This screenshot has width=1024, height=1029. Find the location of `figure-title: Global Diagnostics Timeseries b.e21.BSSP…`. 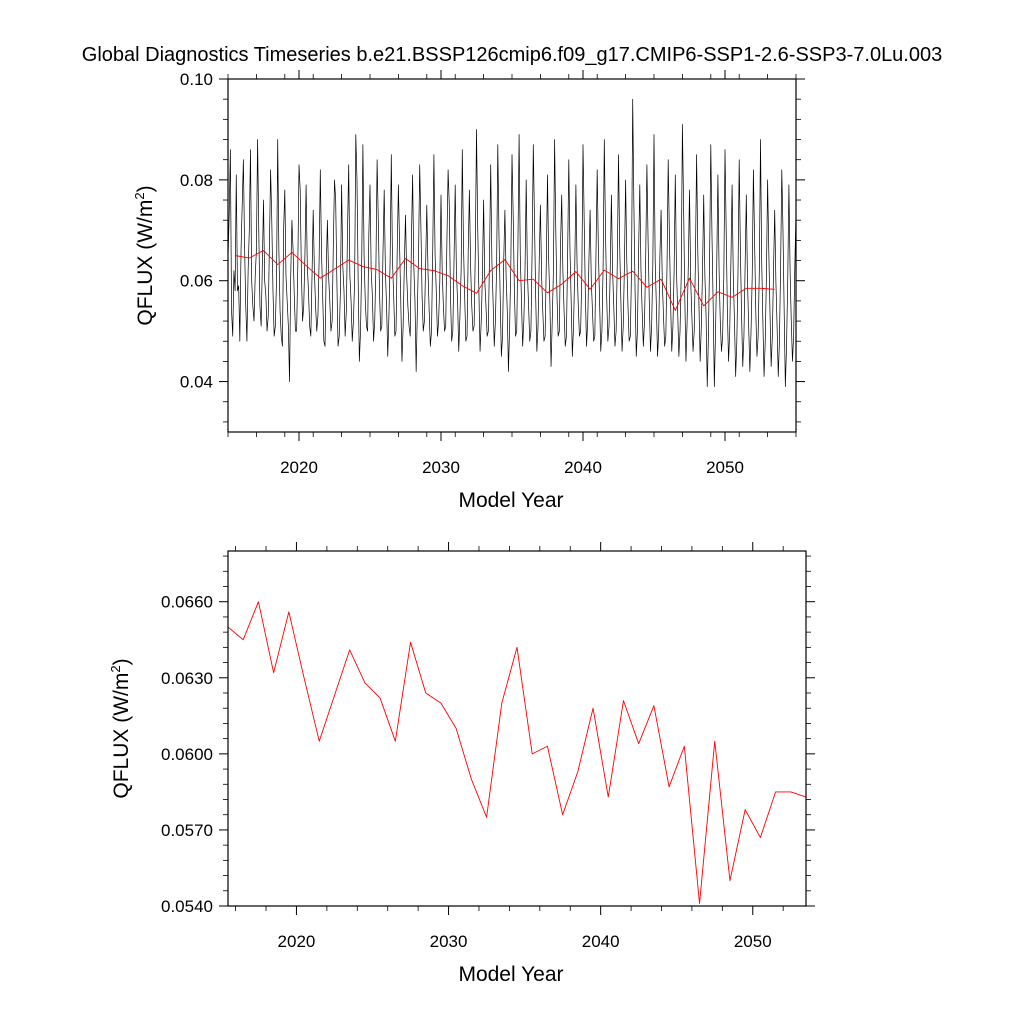

figure-title: Global Diagnostics Timeseries b.e21.BSSP… is located at coordinates (512, 55).